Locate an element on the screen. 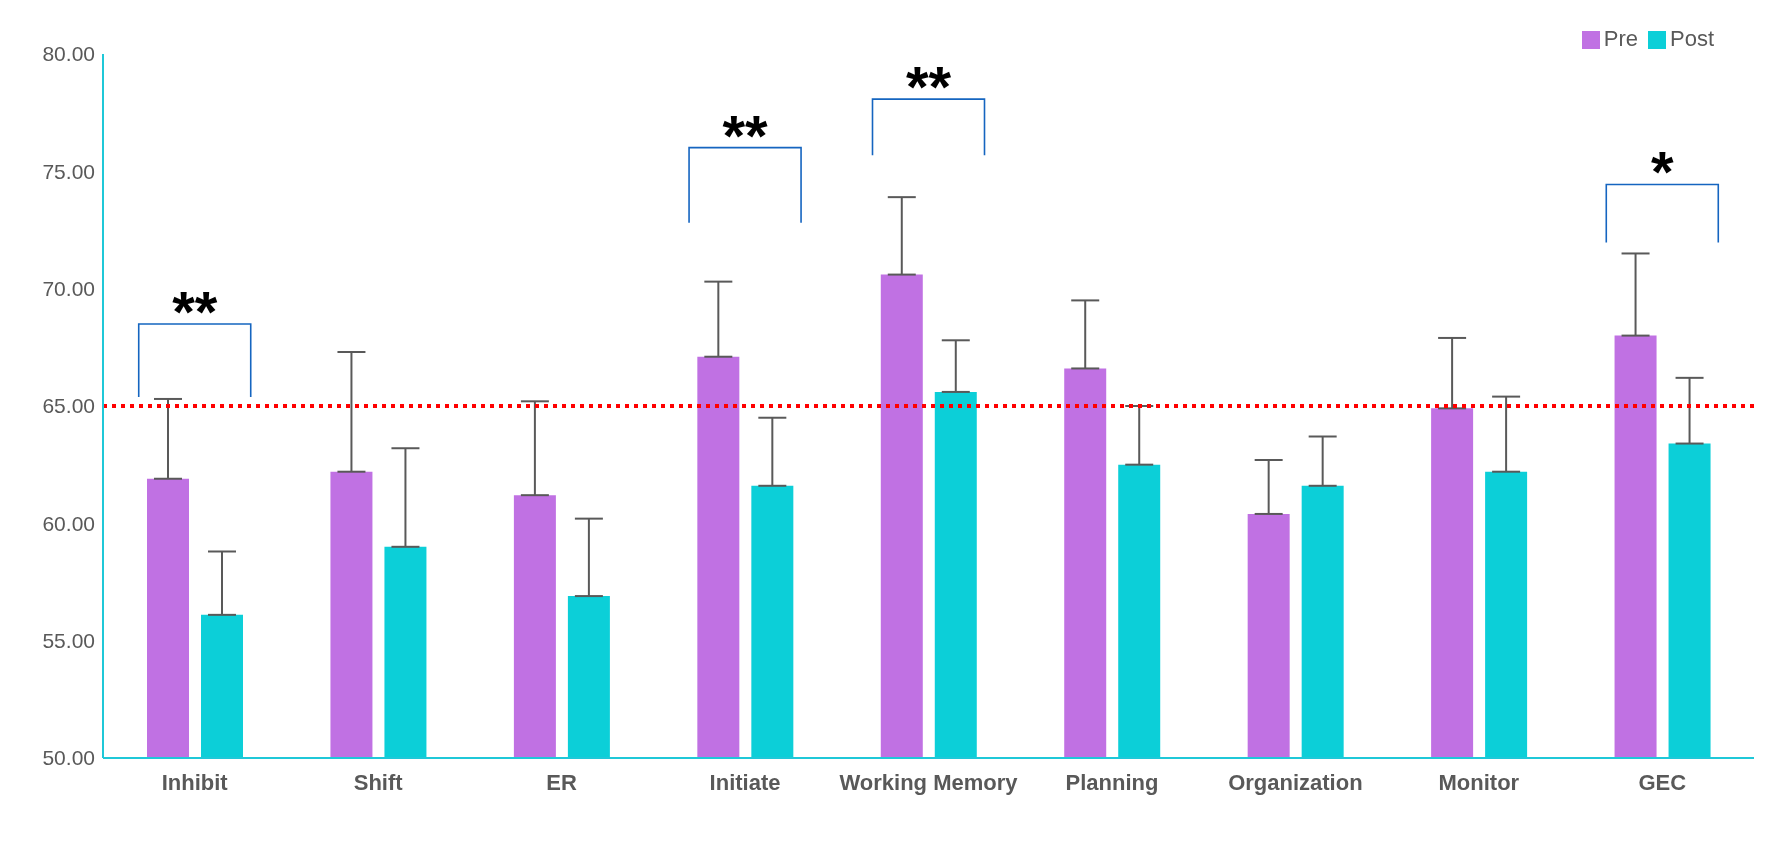 This screenshot has height=866, width=1772. y-tick-label: 75.00 is located at coordinates (68, 171).